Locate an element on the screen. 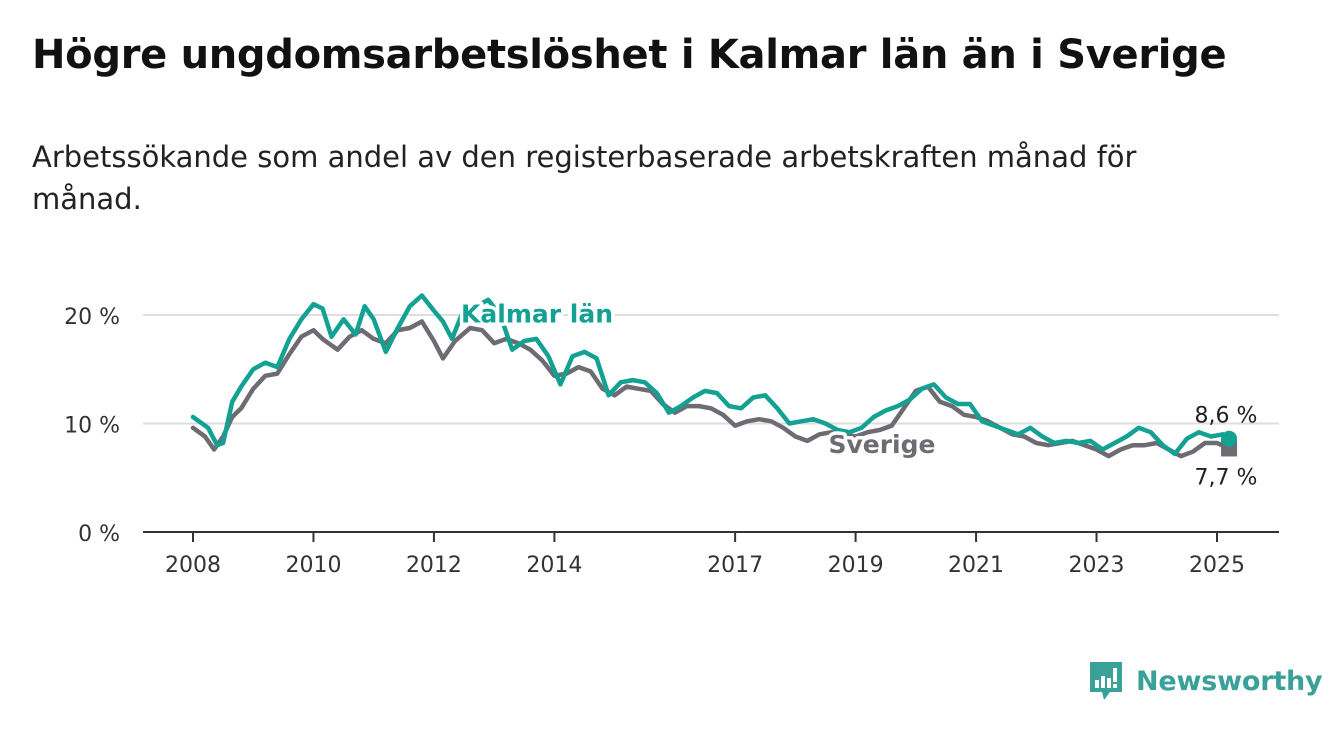 This screenshot has height=734, width=1340. y-tick-label: 20 % is located at coordinates (92, 317).